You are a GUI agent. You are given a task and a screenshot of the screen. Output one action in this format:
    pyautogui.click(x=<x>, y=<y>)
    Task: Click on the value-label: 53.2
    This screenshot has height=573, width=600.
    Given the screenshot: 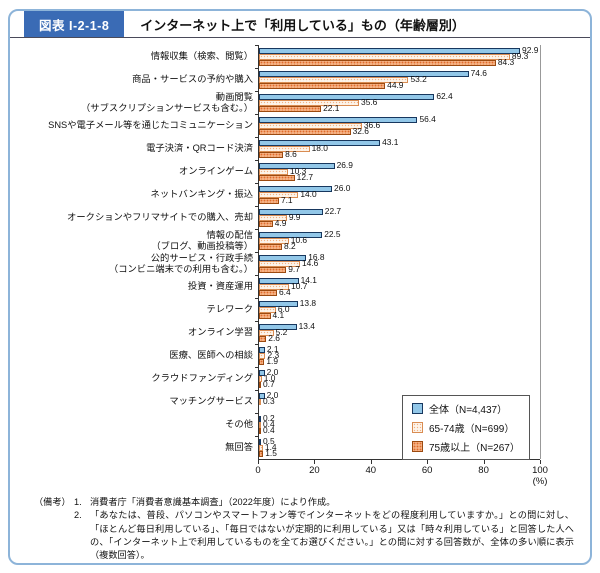 What is the action you would take?
    pyautogui.click(x=418, y=79)
    